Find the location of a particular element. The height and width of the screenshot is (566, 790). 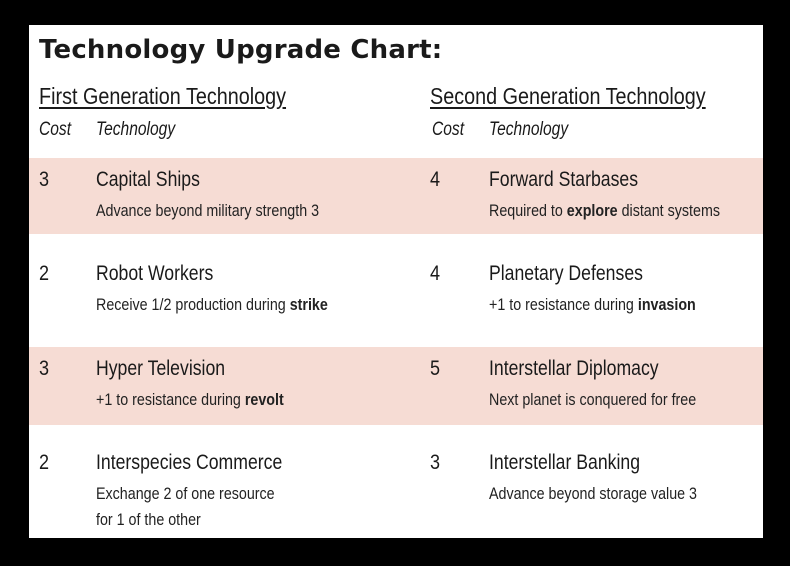

technology-description: +1 to resistance during invasion is located at coordinates (592, 304).